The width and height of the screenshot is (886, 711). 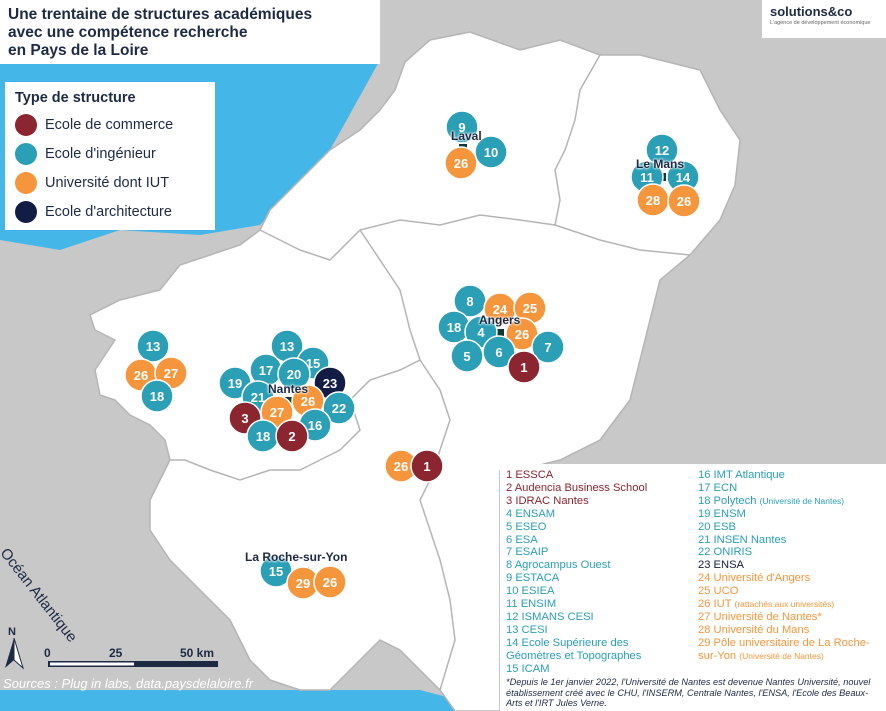 I want to click on structure-list-item-note: (rattachés aux universités), so click(x=784, y=604).